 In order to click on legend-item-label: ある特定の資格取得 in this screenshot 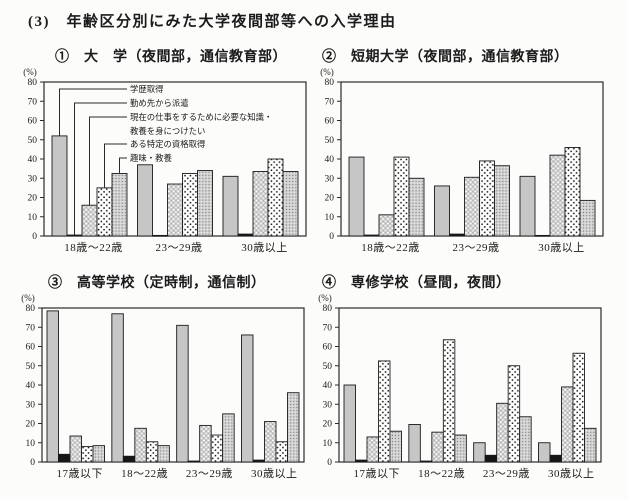, I will do `click(167, 144)`.